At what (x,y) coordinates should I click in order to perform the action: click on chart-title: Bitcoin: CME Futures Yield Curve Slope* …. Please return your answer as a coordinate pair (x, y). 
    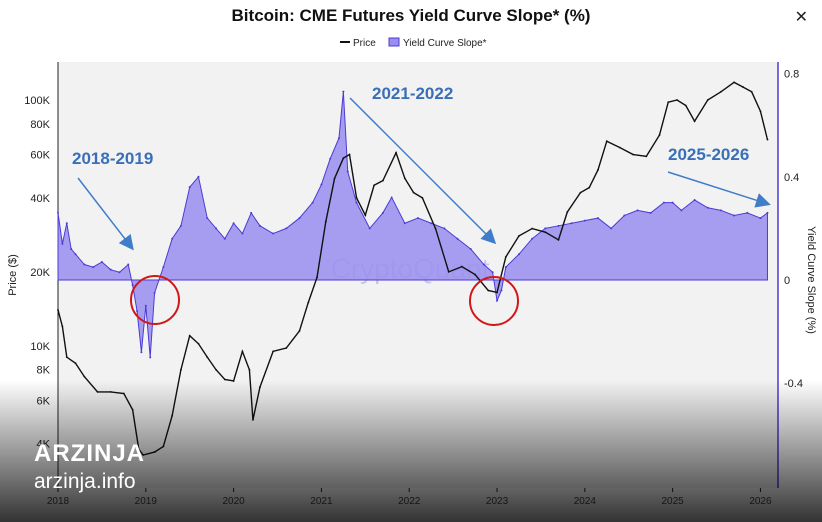
    Looking at the image, I should click on (411, 15).